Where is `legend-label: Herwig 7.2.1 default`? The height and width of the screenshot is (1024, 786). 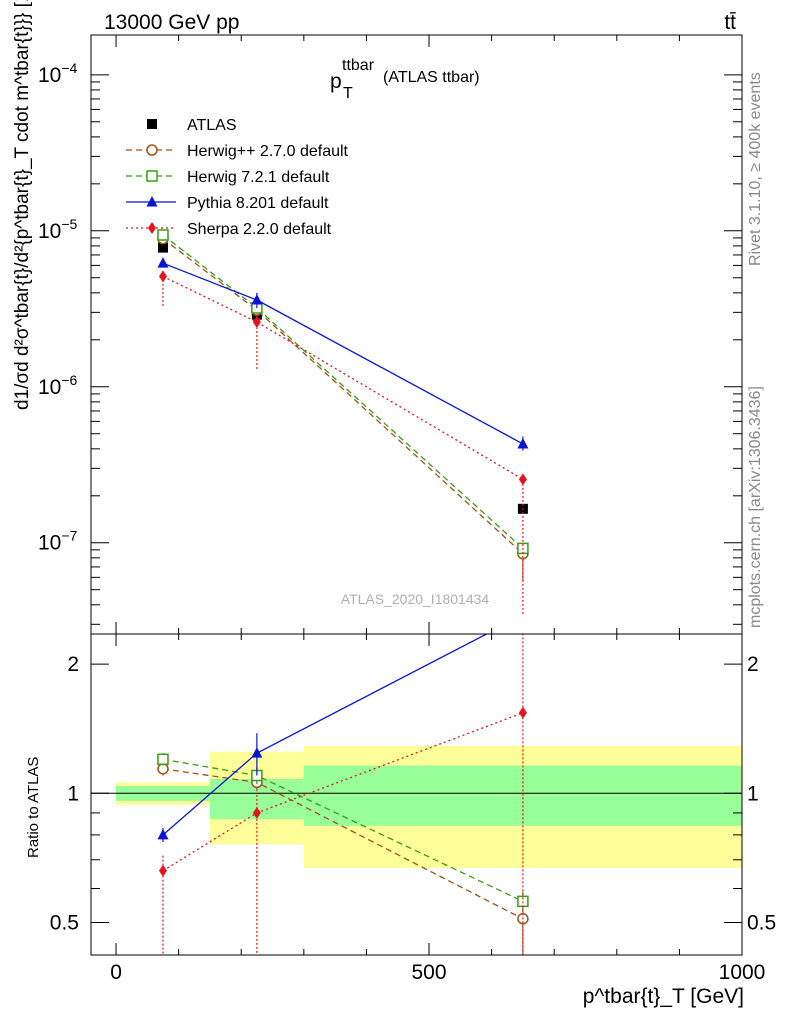
legend-label: Herwig 7.2.1 default is located at coordinates (258, 177).